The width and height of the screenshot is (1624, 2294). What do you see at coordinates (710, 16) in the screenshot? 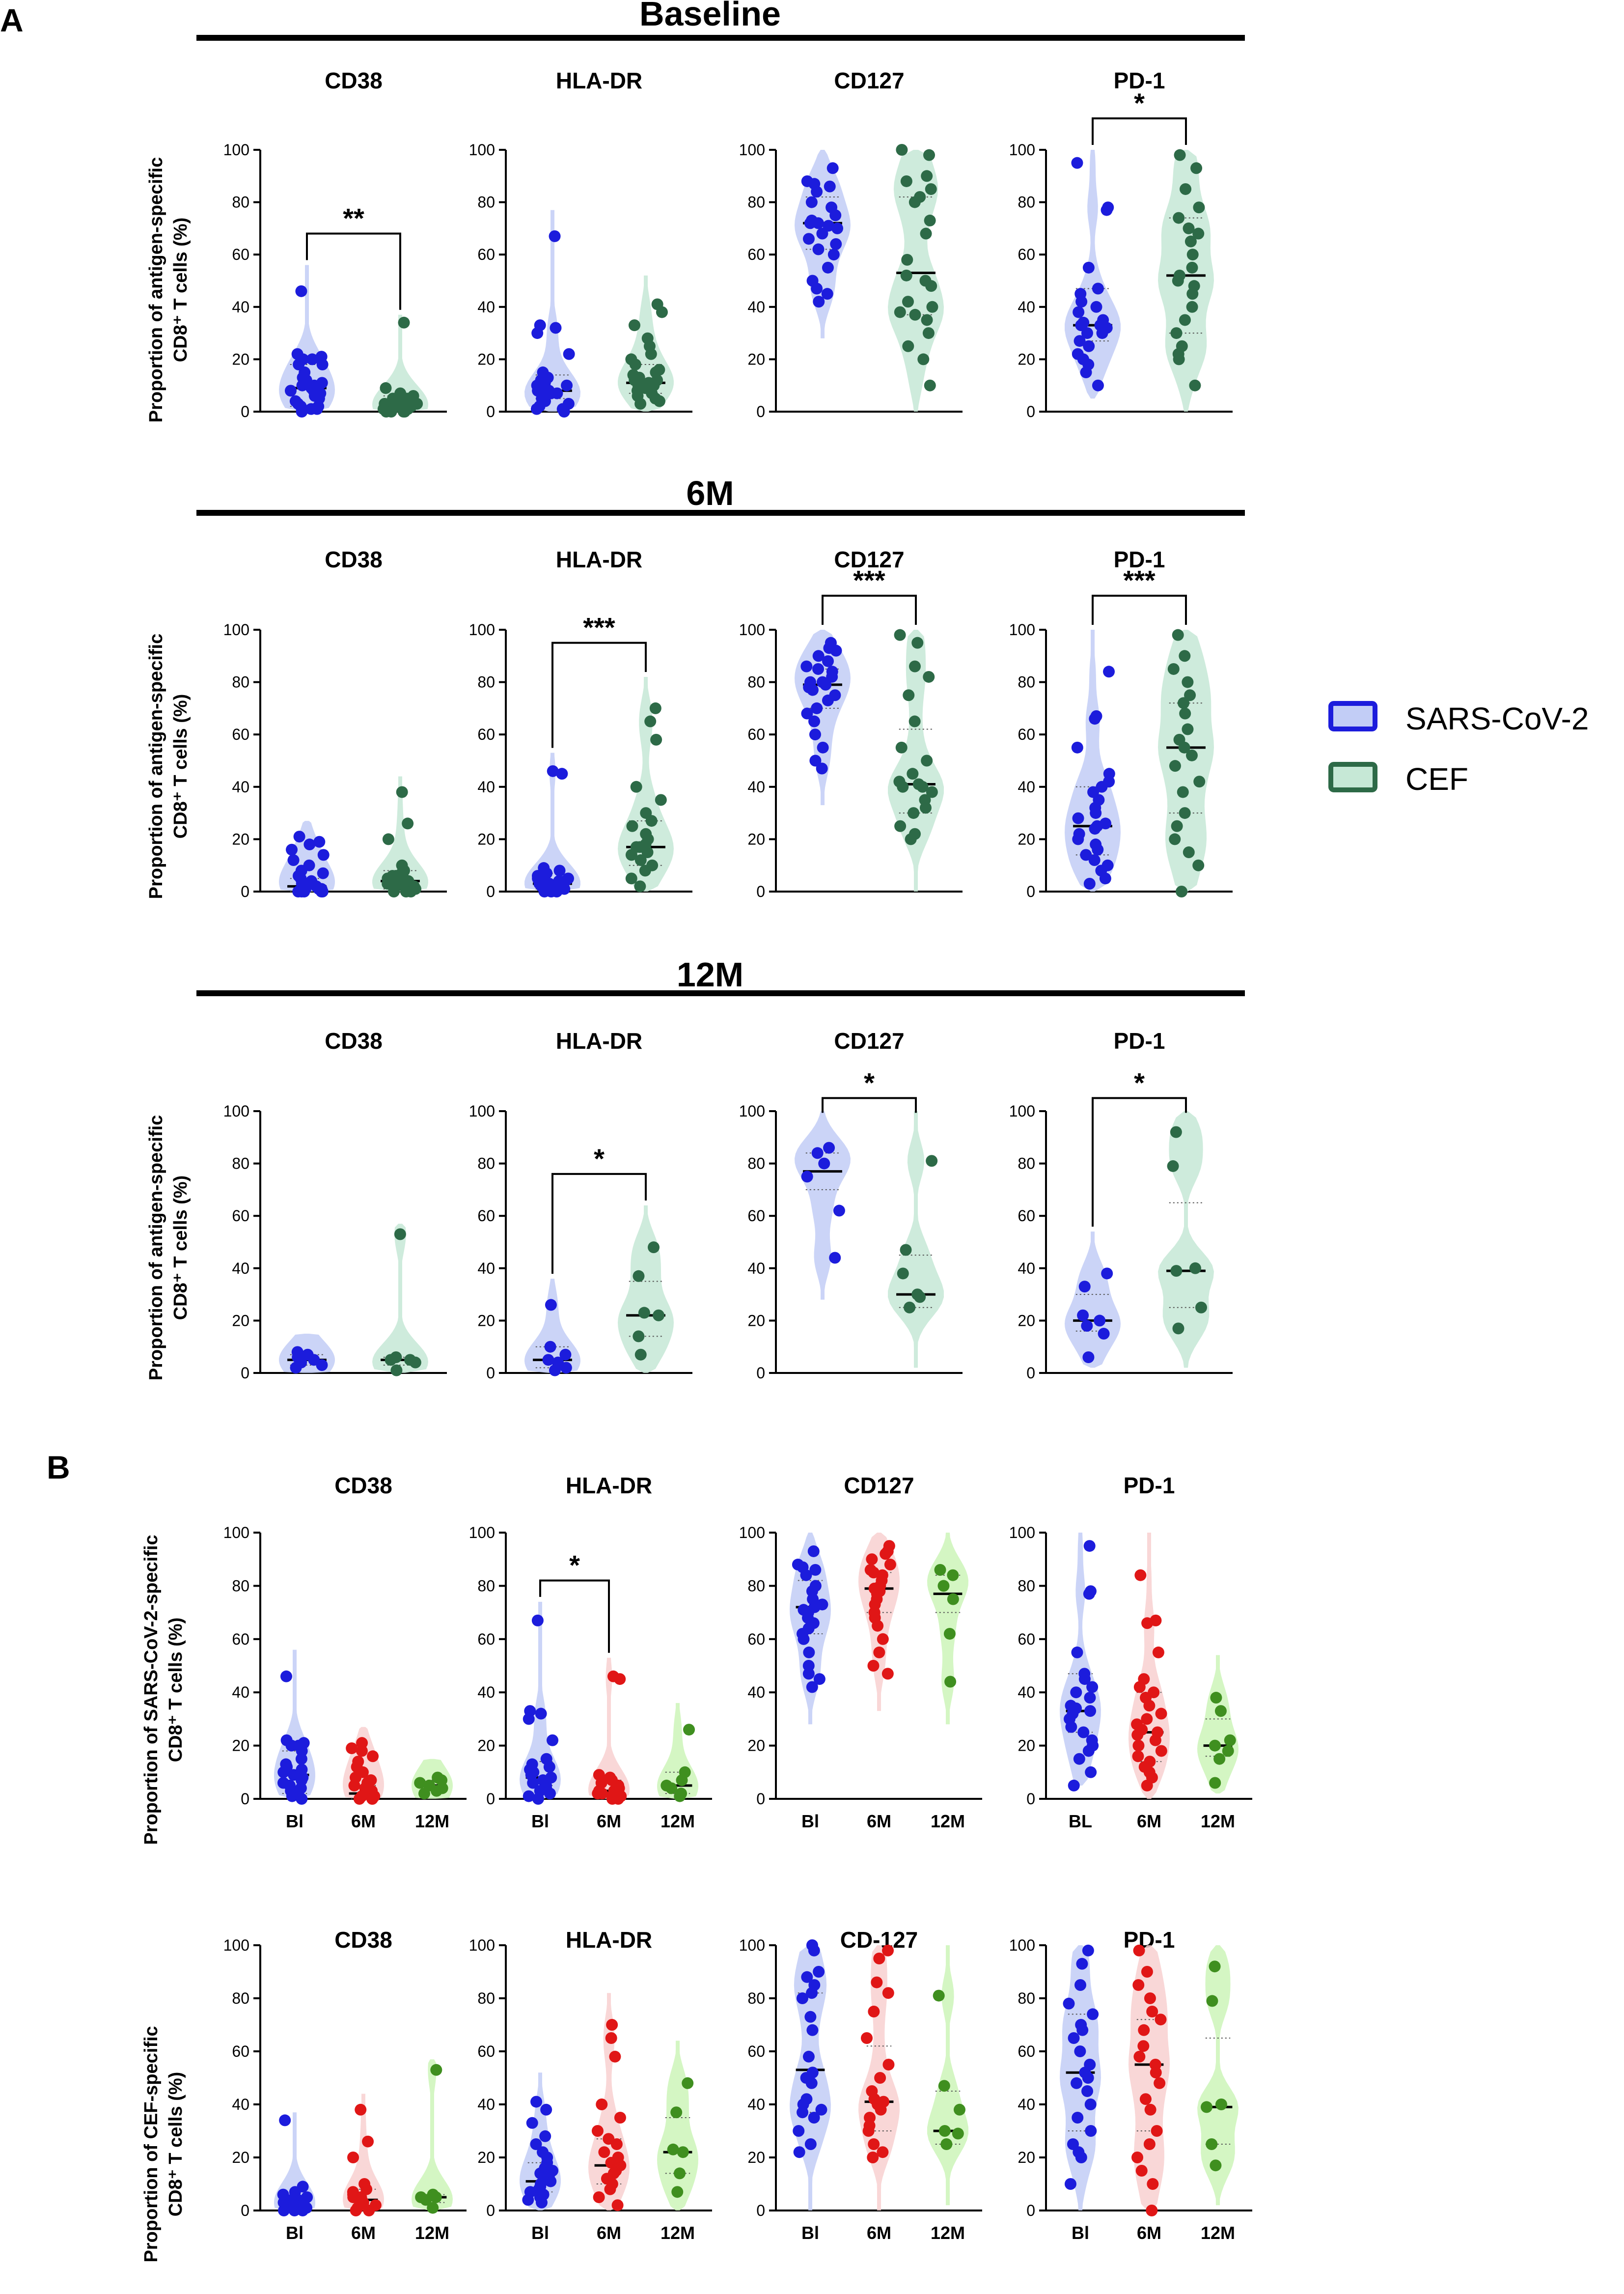
I see `section-title-baseline: Baseline` at bounding box center [710, 16].